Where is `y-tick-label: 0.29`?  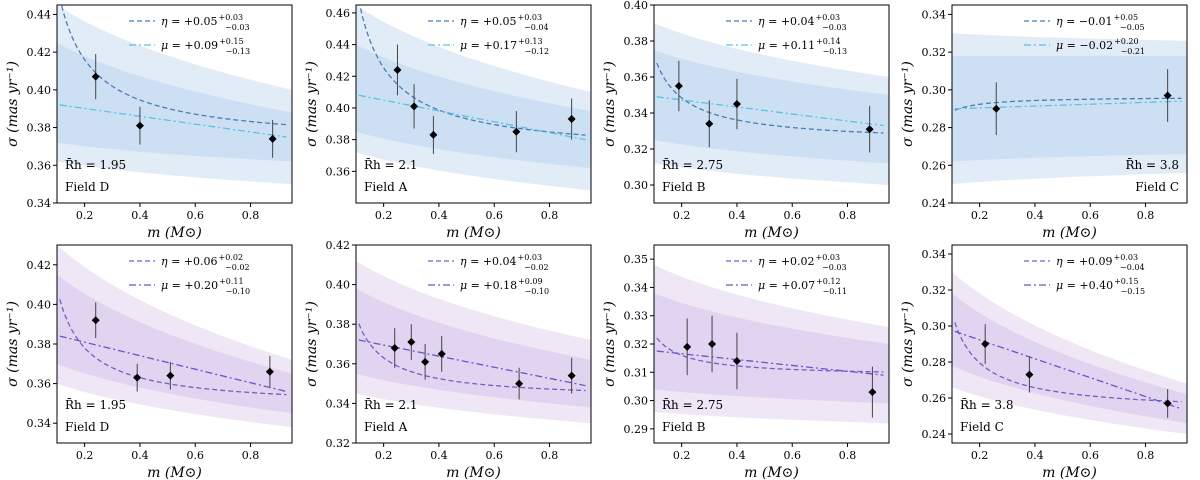
y-tick-label: 0.29 is located at coordinates (636, 429).